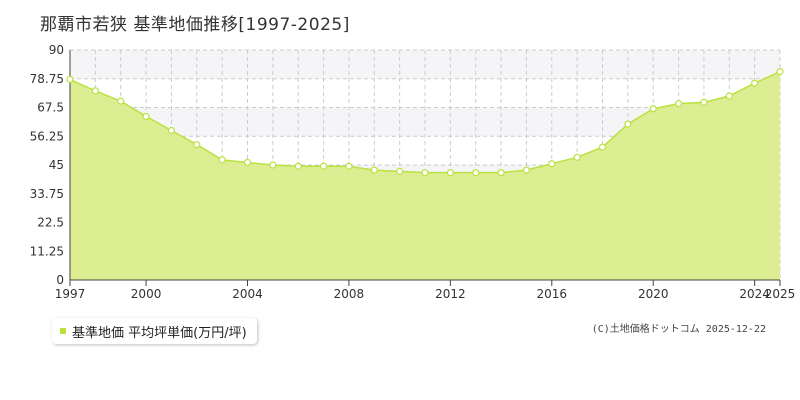  I want to click on x-tick-label: 2016, so click(552, 294).